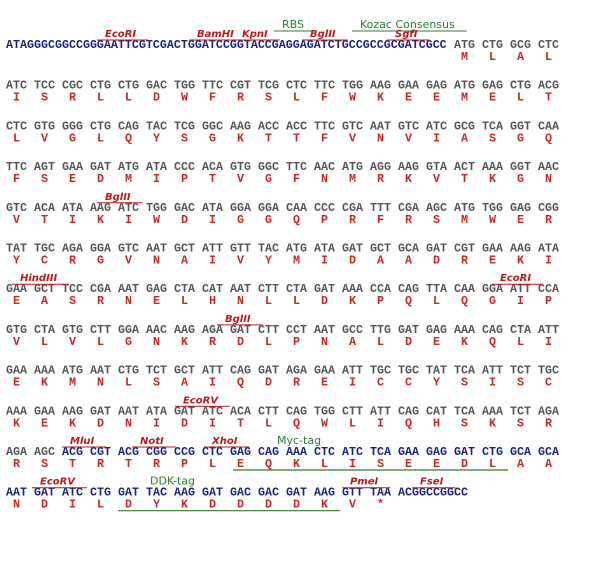 The height and width of the screenshot is (570, 600). What do you see at coordinates (520, 45) in the screenshot?
I see `codon: GCG` at bounding box center [520, 45].